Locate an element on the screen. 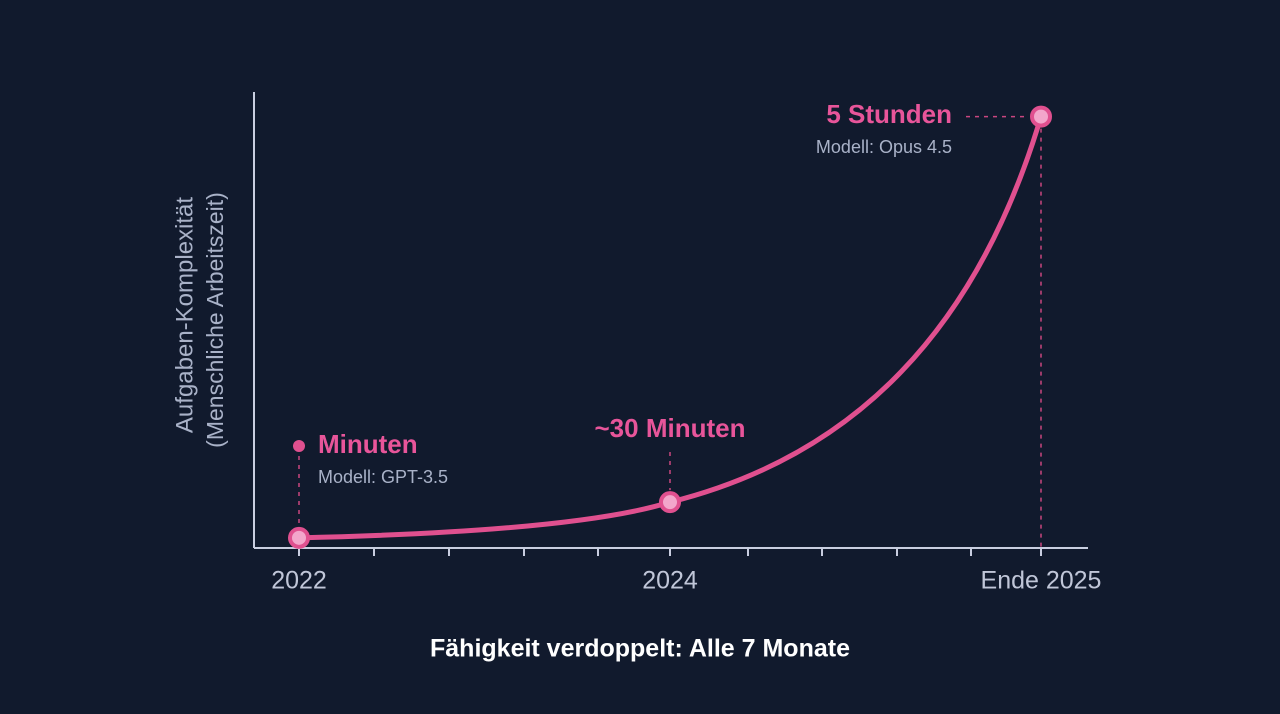  value-label: Minuten is located at coordinates (368, 444).